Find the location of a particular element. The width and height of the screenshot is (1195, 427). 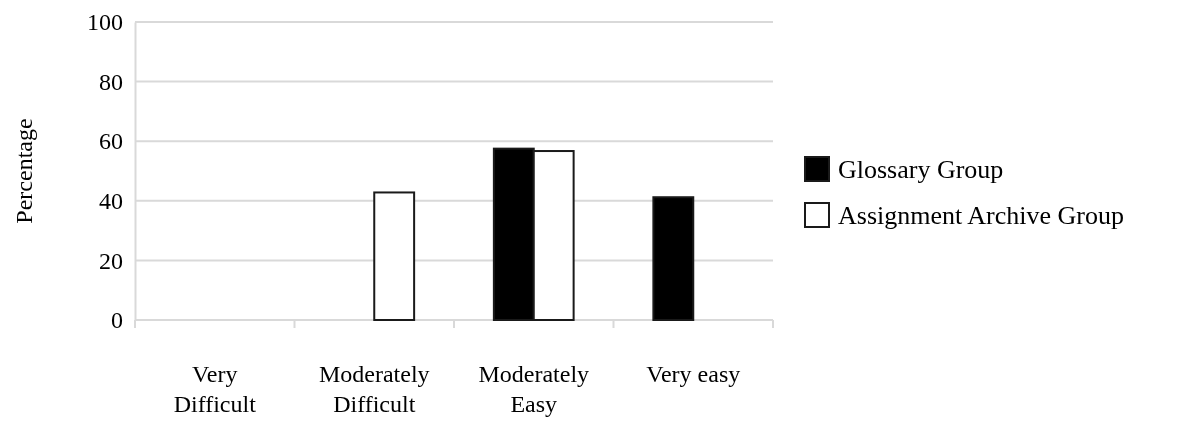

y-tick-label: 100 is located at coordinates (105, 22).